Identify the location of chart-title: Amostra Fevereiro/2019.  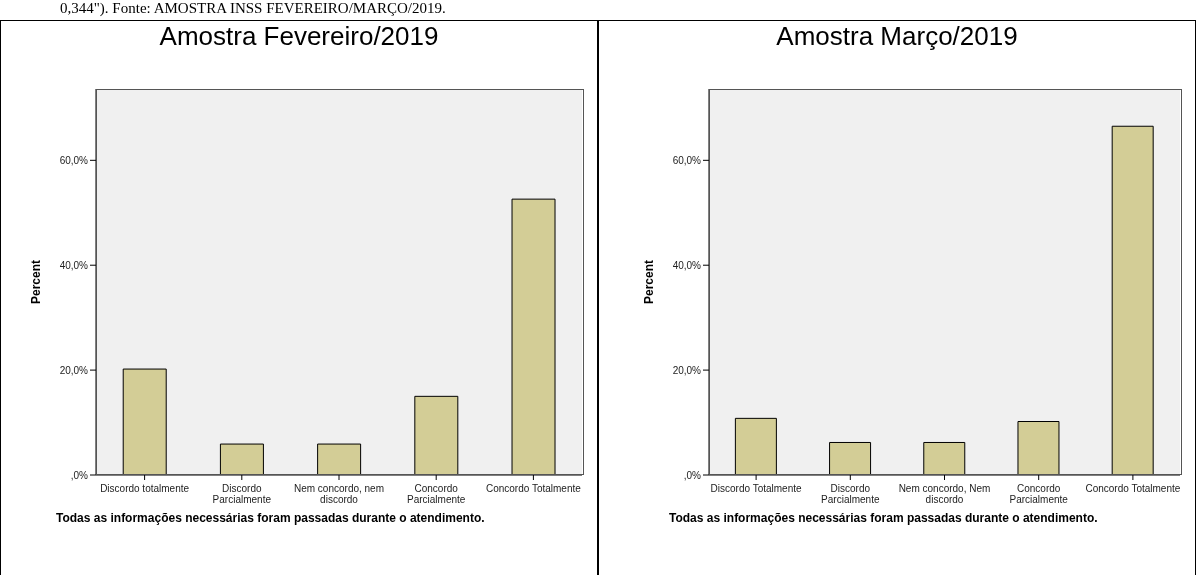
(299, 36).